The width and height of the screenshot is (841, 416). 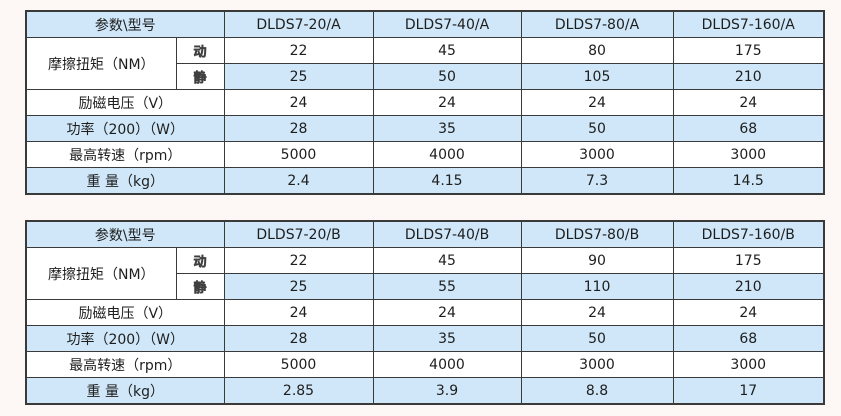 I want to click on value-cell: 14.5, so click(x=748, y=181).